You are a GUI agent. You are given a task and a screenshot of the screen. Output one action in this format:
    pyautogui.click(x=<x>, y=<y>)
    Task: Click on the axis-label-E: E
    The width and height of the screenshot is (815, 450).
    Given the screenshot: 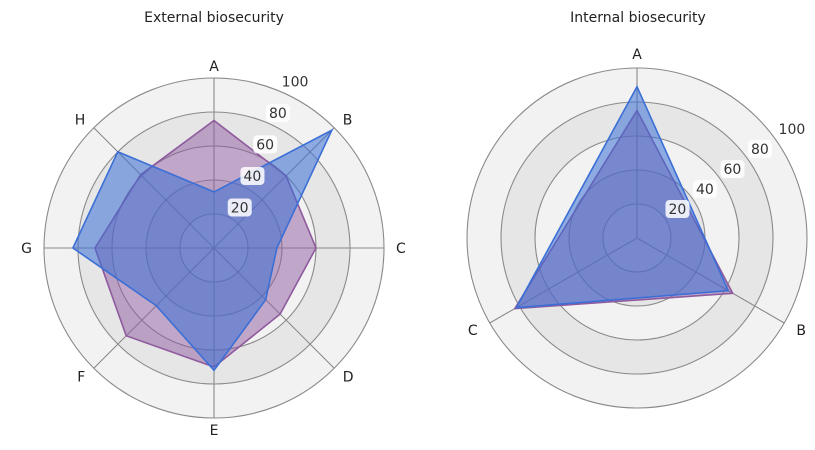 What is the action you would take?
    pyautogui.click(x=214, y=431)
    